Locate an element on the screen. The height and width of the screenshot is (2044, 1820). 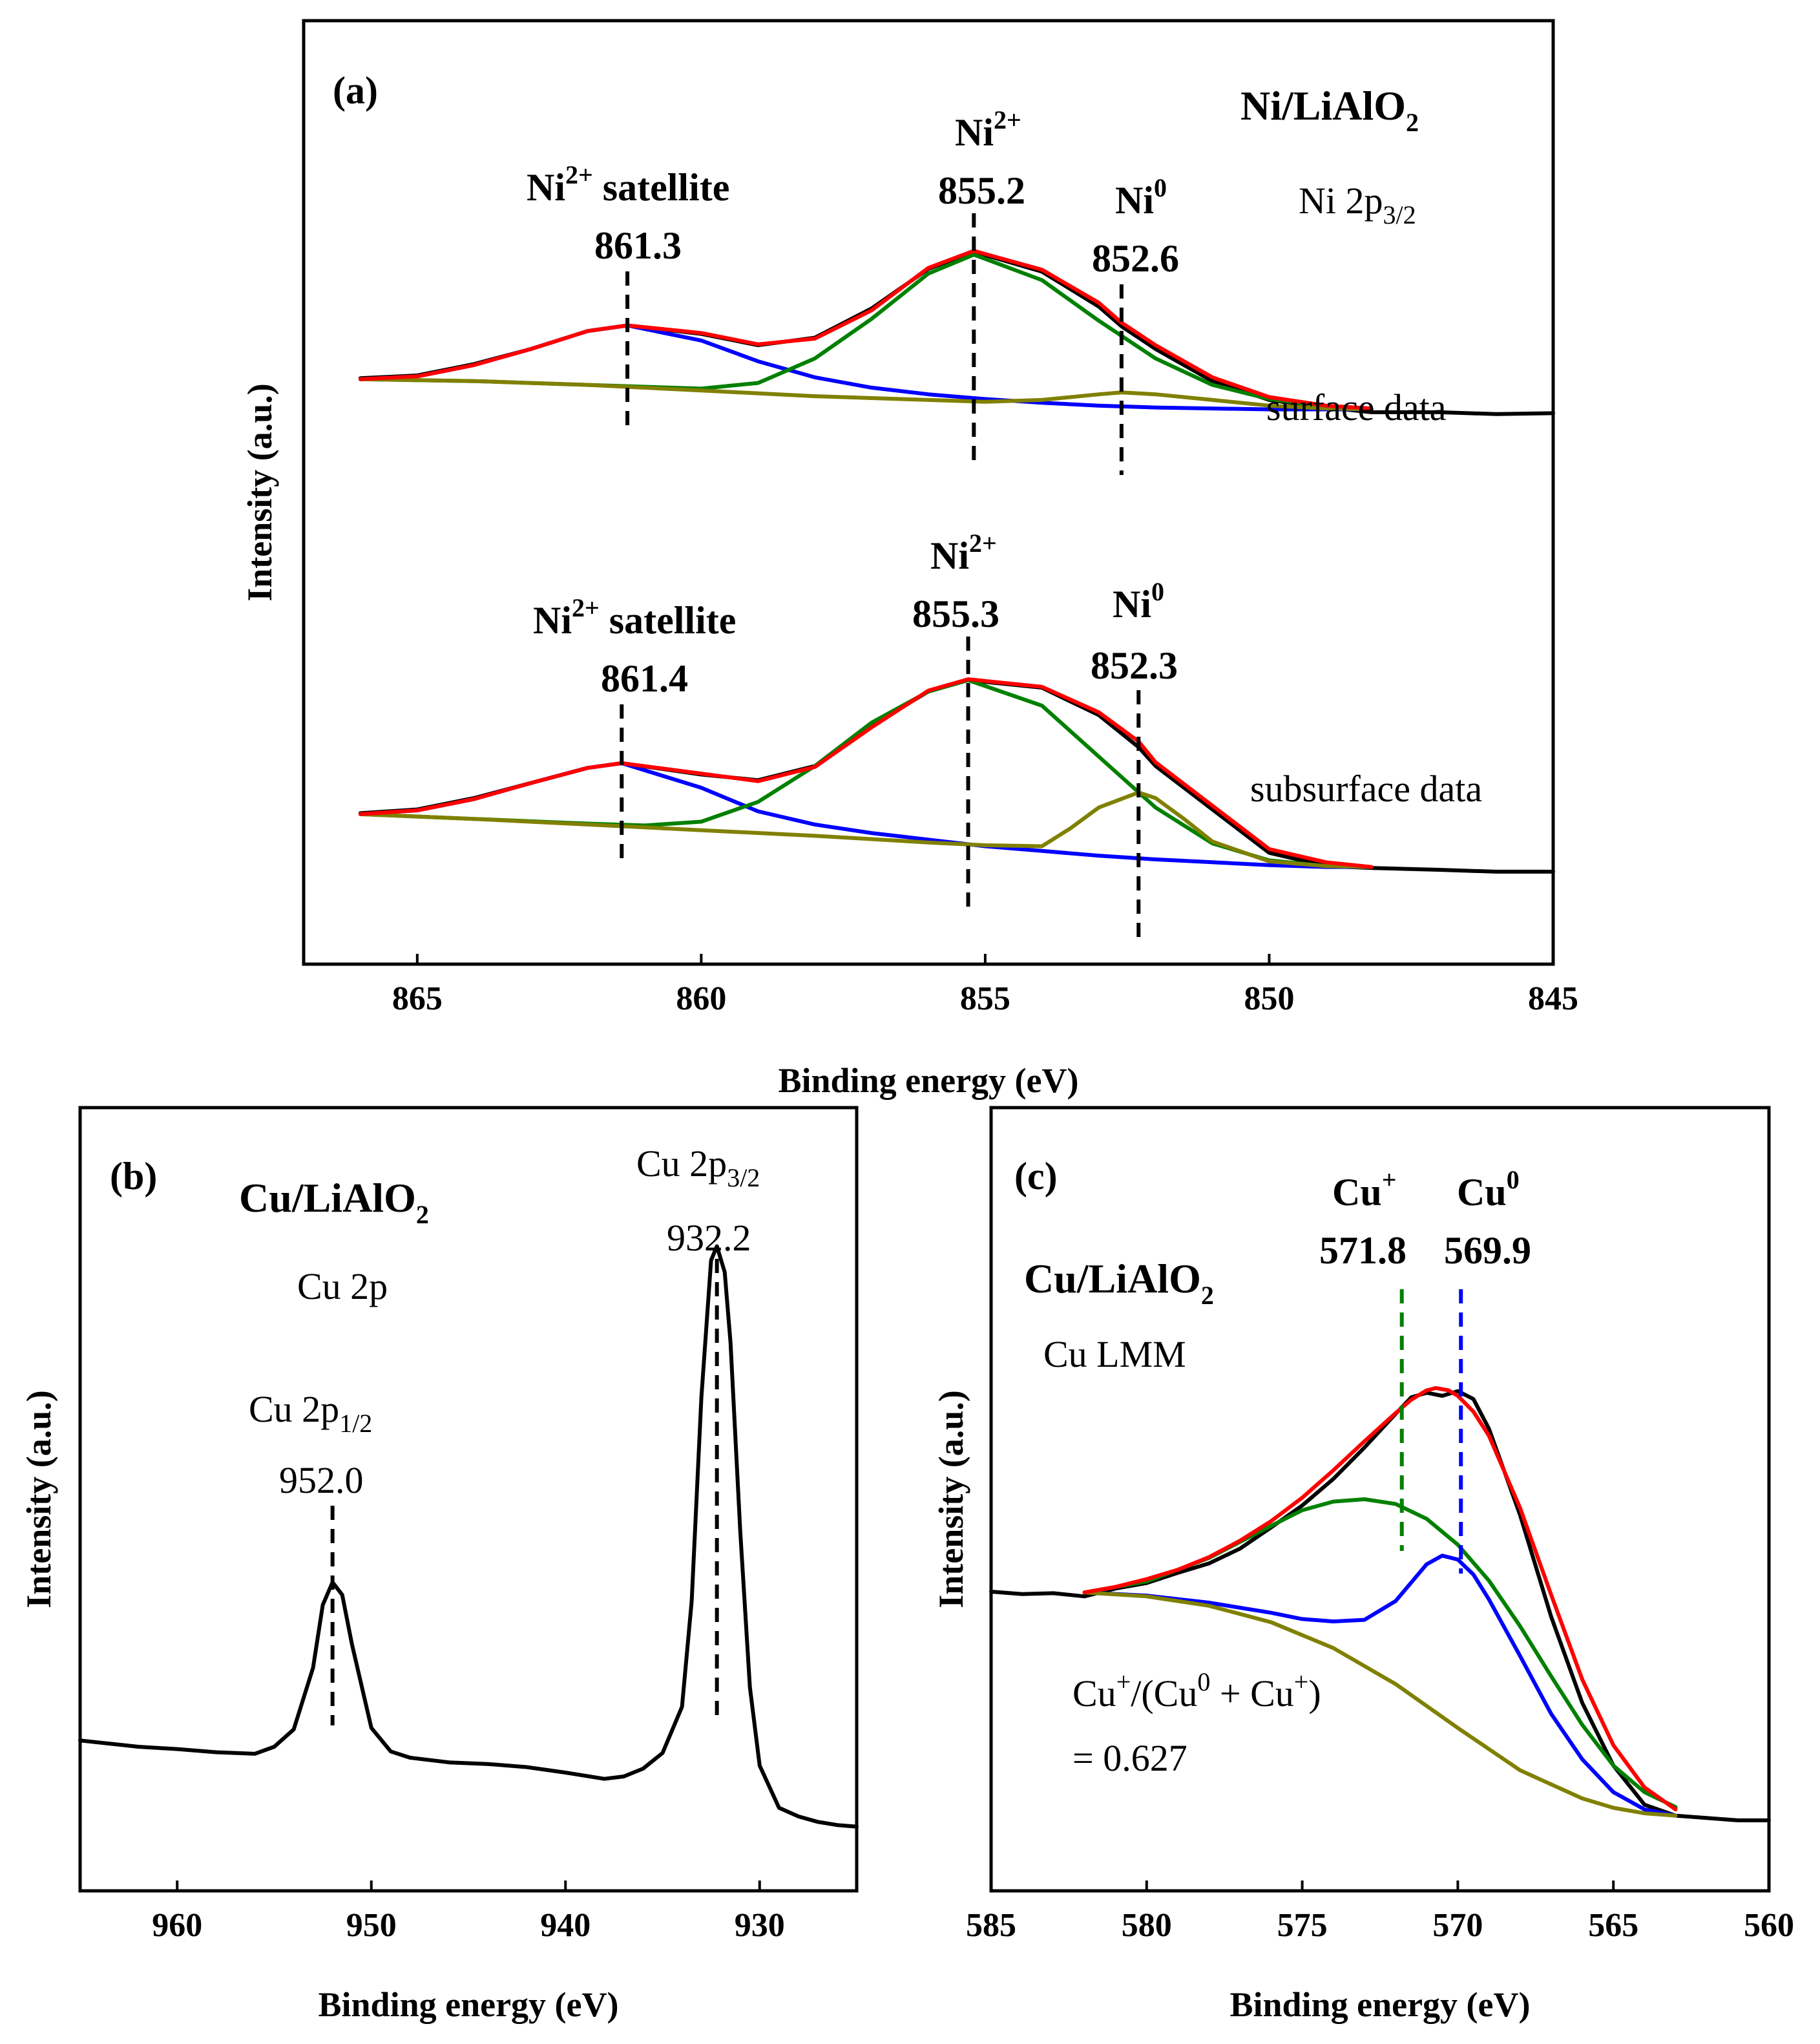
surface-ni0-component is located at coordinates (866, 394).